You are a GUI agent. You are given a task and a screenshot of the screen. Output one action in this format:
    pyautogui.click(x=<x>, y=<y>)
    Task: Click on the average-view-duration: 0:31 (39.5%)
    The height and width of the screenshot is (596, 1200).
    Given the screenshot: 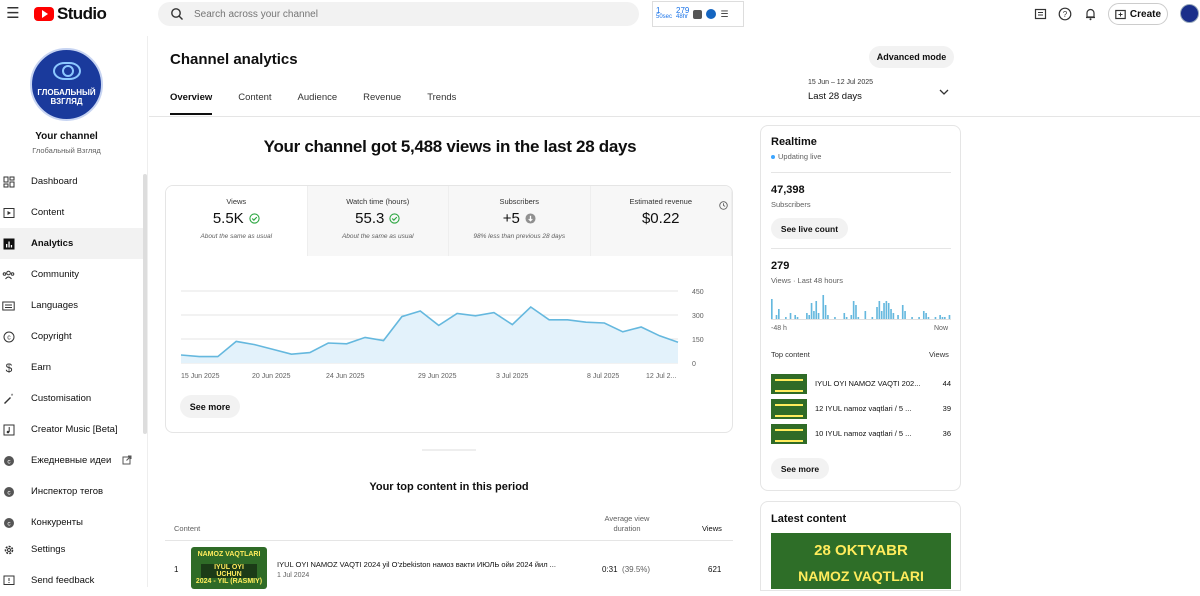 What is the action you would take?
    pyautogui.click(x=626, y=569)
    